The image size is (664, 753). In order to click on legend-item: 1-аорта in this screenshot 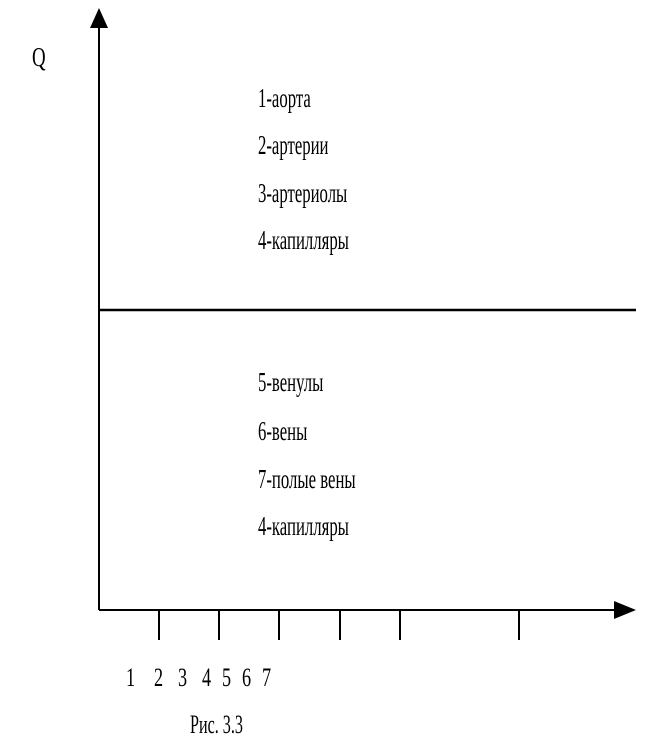, I will do `click(284, 98)`.